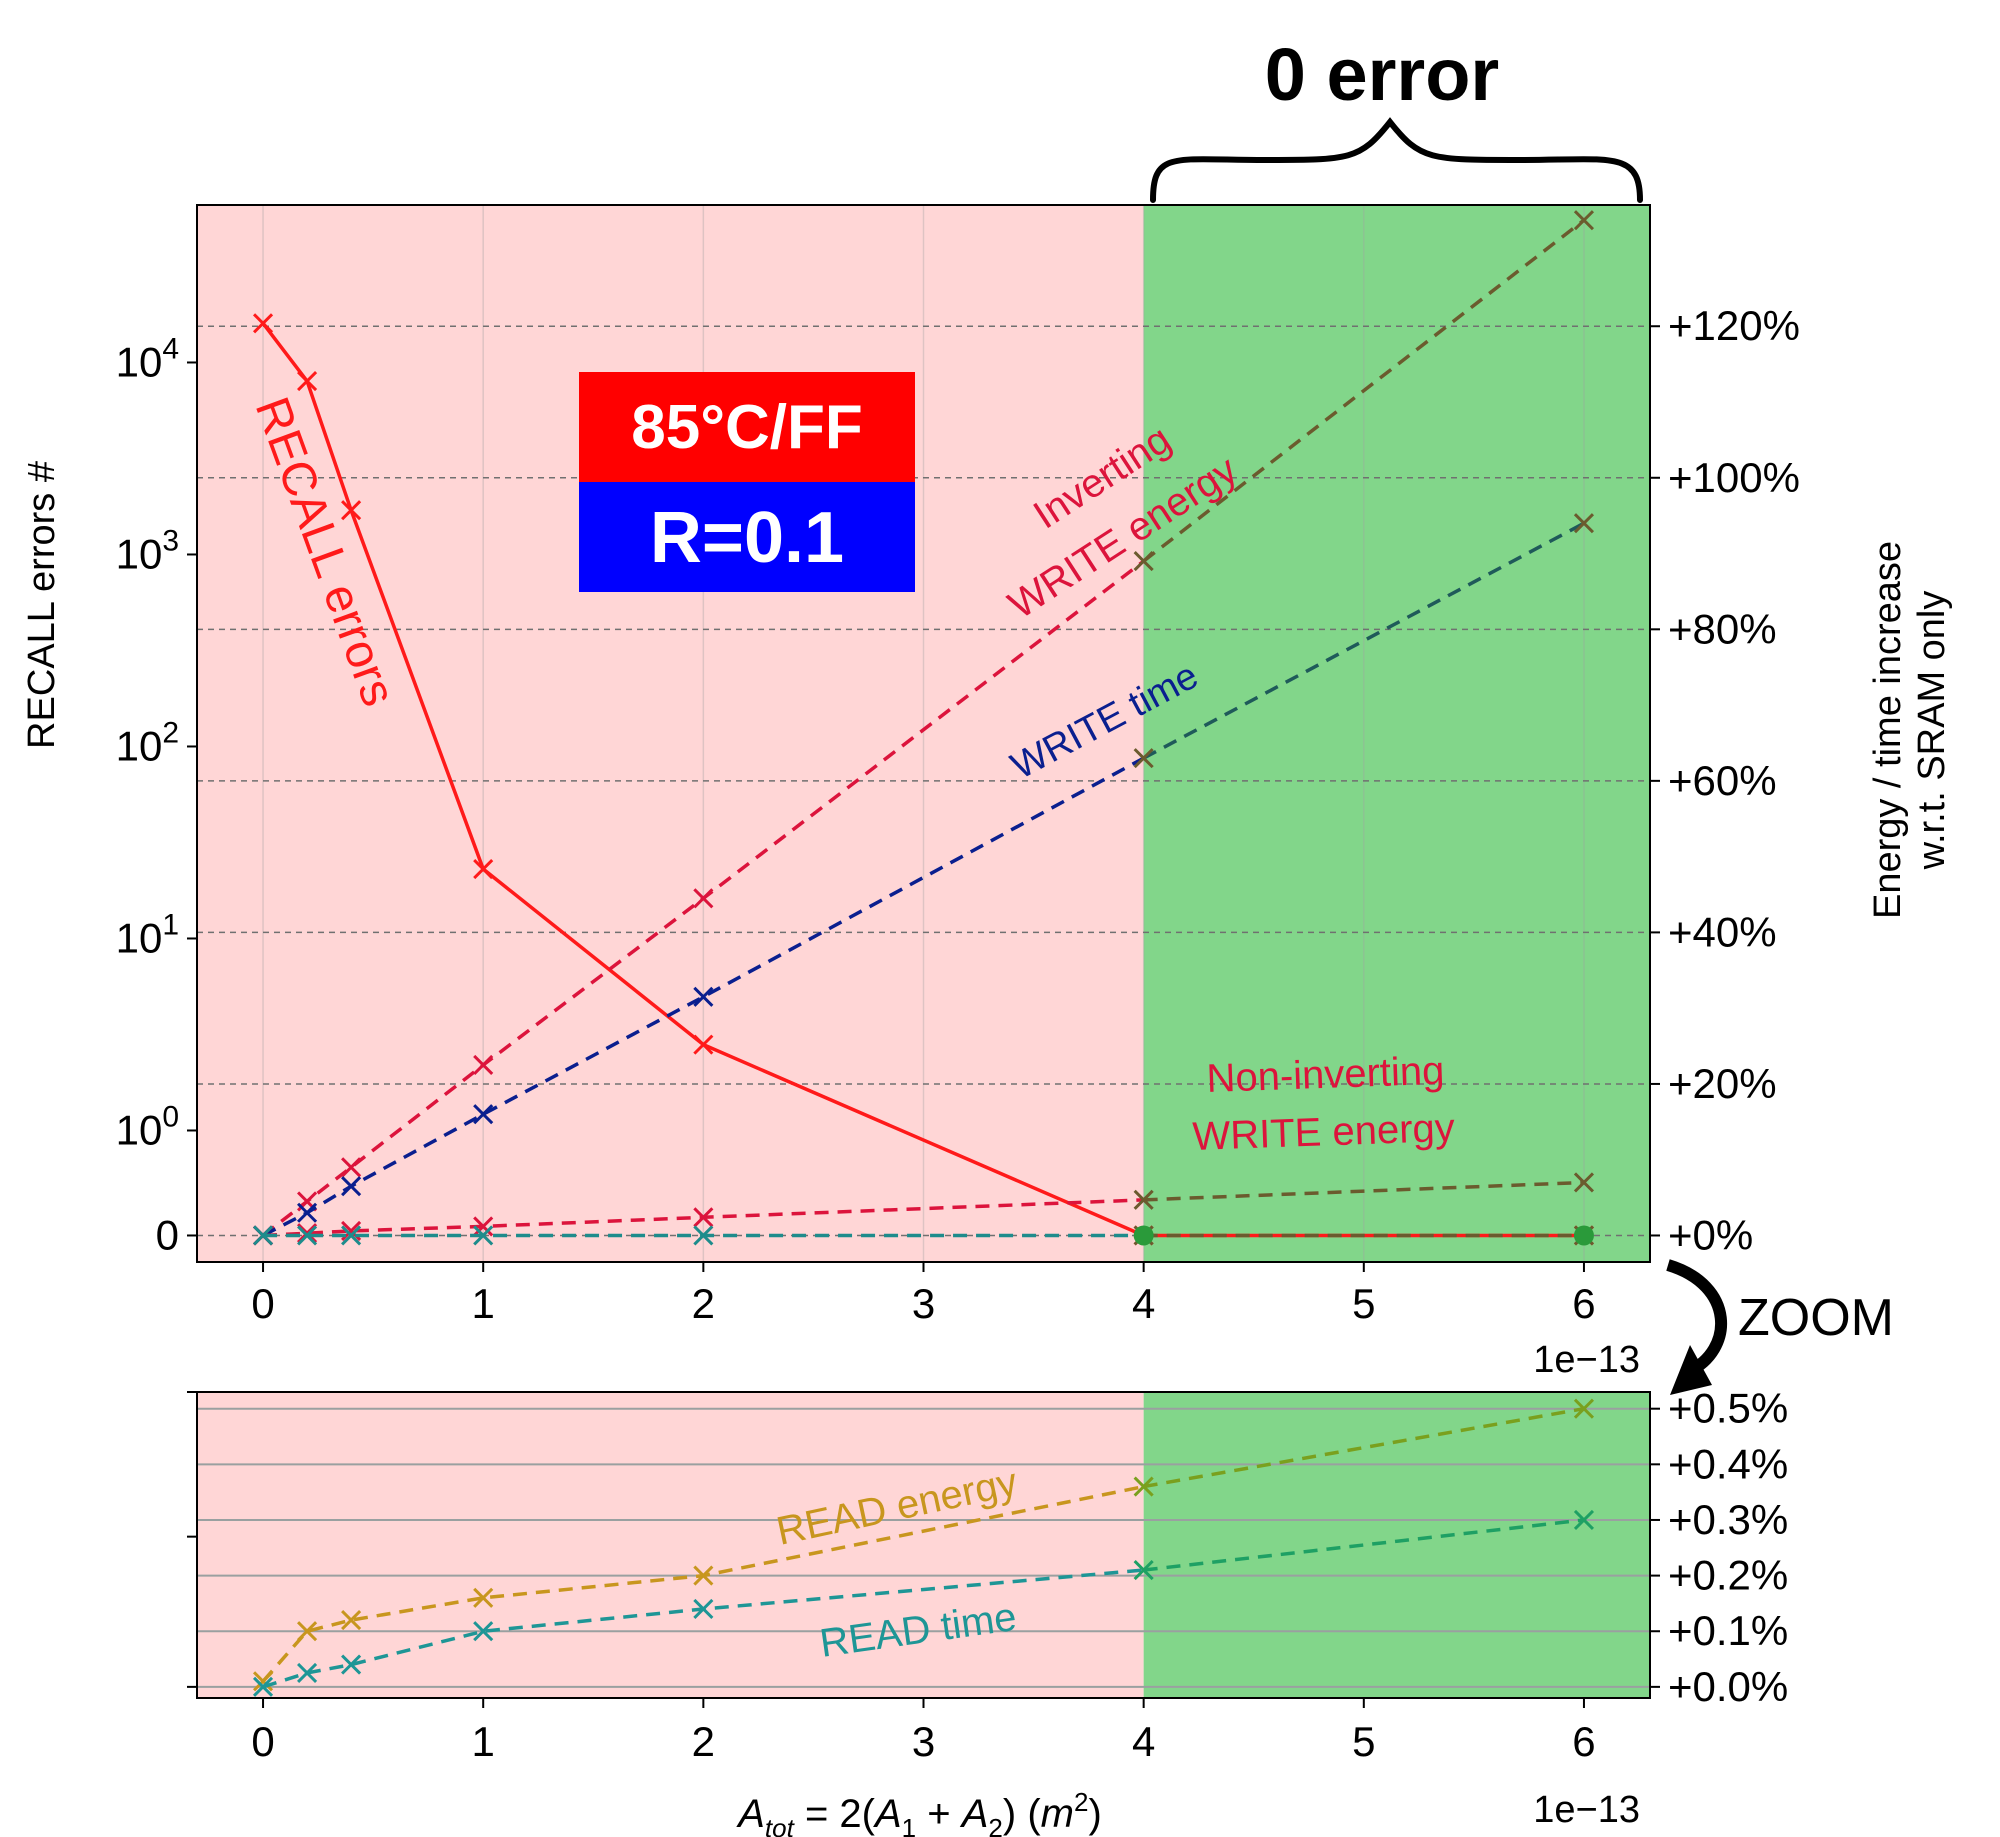 This screenshot has height=1837, width=2000. I want to click on zoom-arrow-head-icon, so click(1691, 1370).